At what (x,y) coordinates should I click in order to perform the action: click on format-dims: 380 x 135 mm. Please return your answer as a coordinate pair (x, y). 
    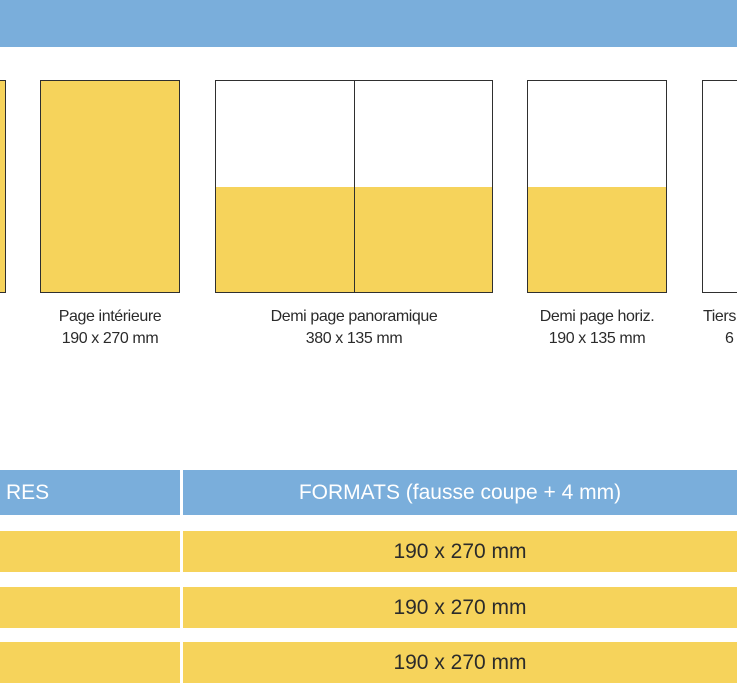
    Looking at the image, I should click on (354, 338).